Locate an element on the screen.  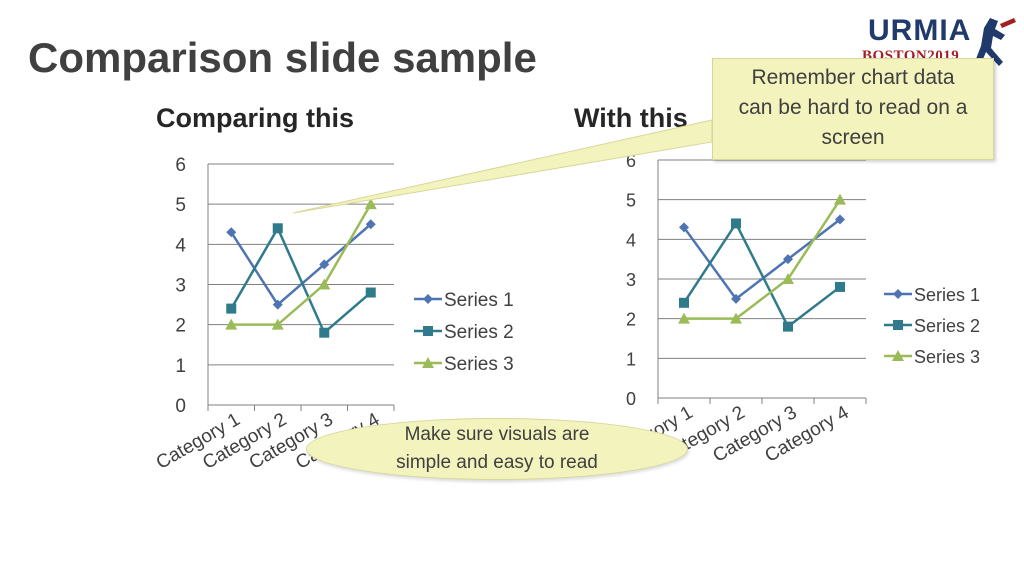
left-legend-label-1: Series 1 is located at coordinates (479, 300).